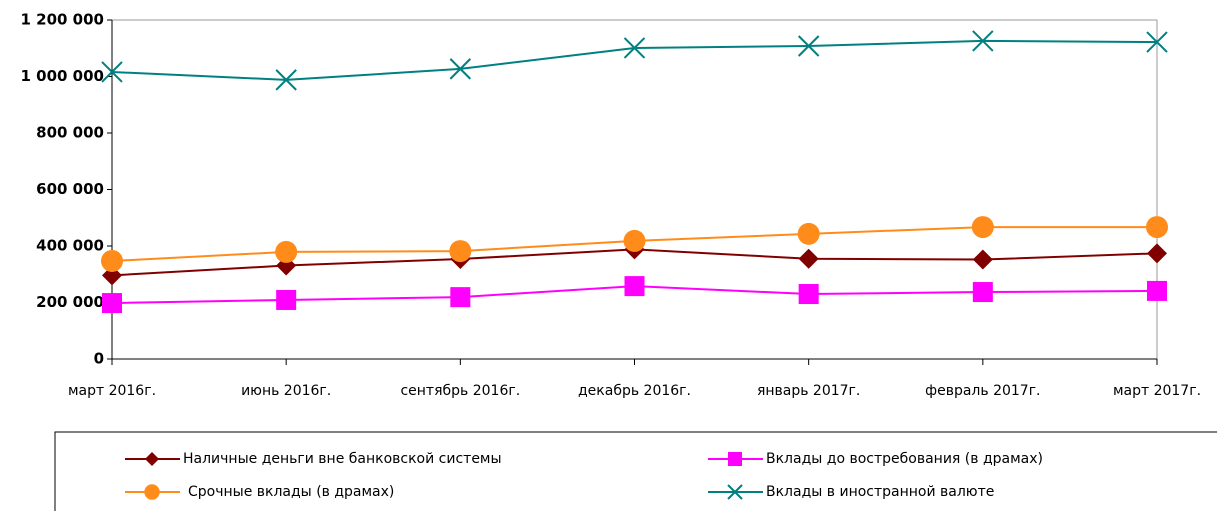 The image size is (1217, 515). What do you see at coordinates (808, 391) in the screenshot?
I see `x-tick-label: январь 2017г.` at bounding box center [808, 391].